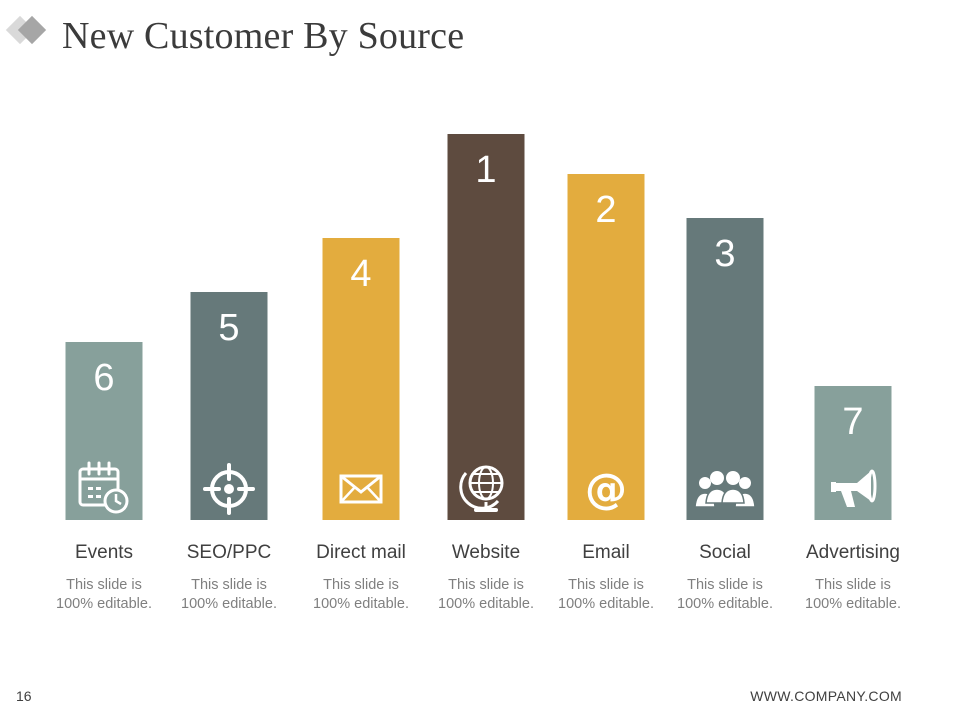 The image size is (960, 720). Describe the element at coordinates (606, 552) in the screenshot. I see `category-label: Email` at that location.